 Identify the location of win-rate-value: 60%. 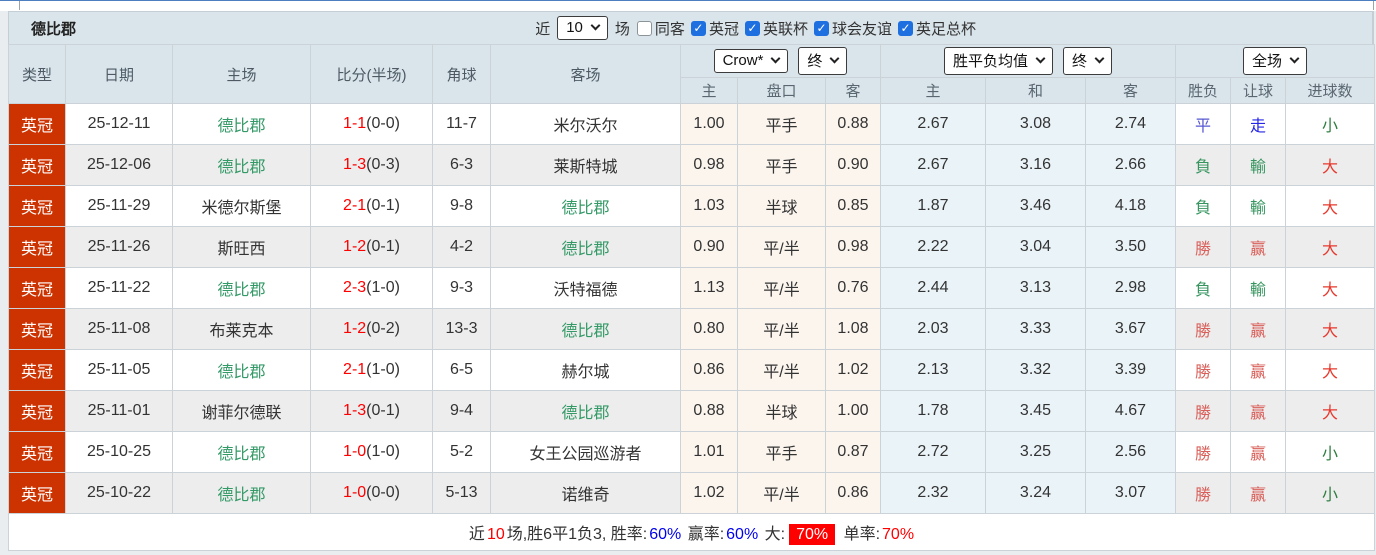
(665, 534).